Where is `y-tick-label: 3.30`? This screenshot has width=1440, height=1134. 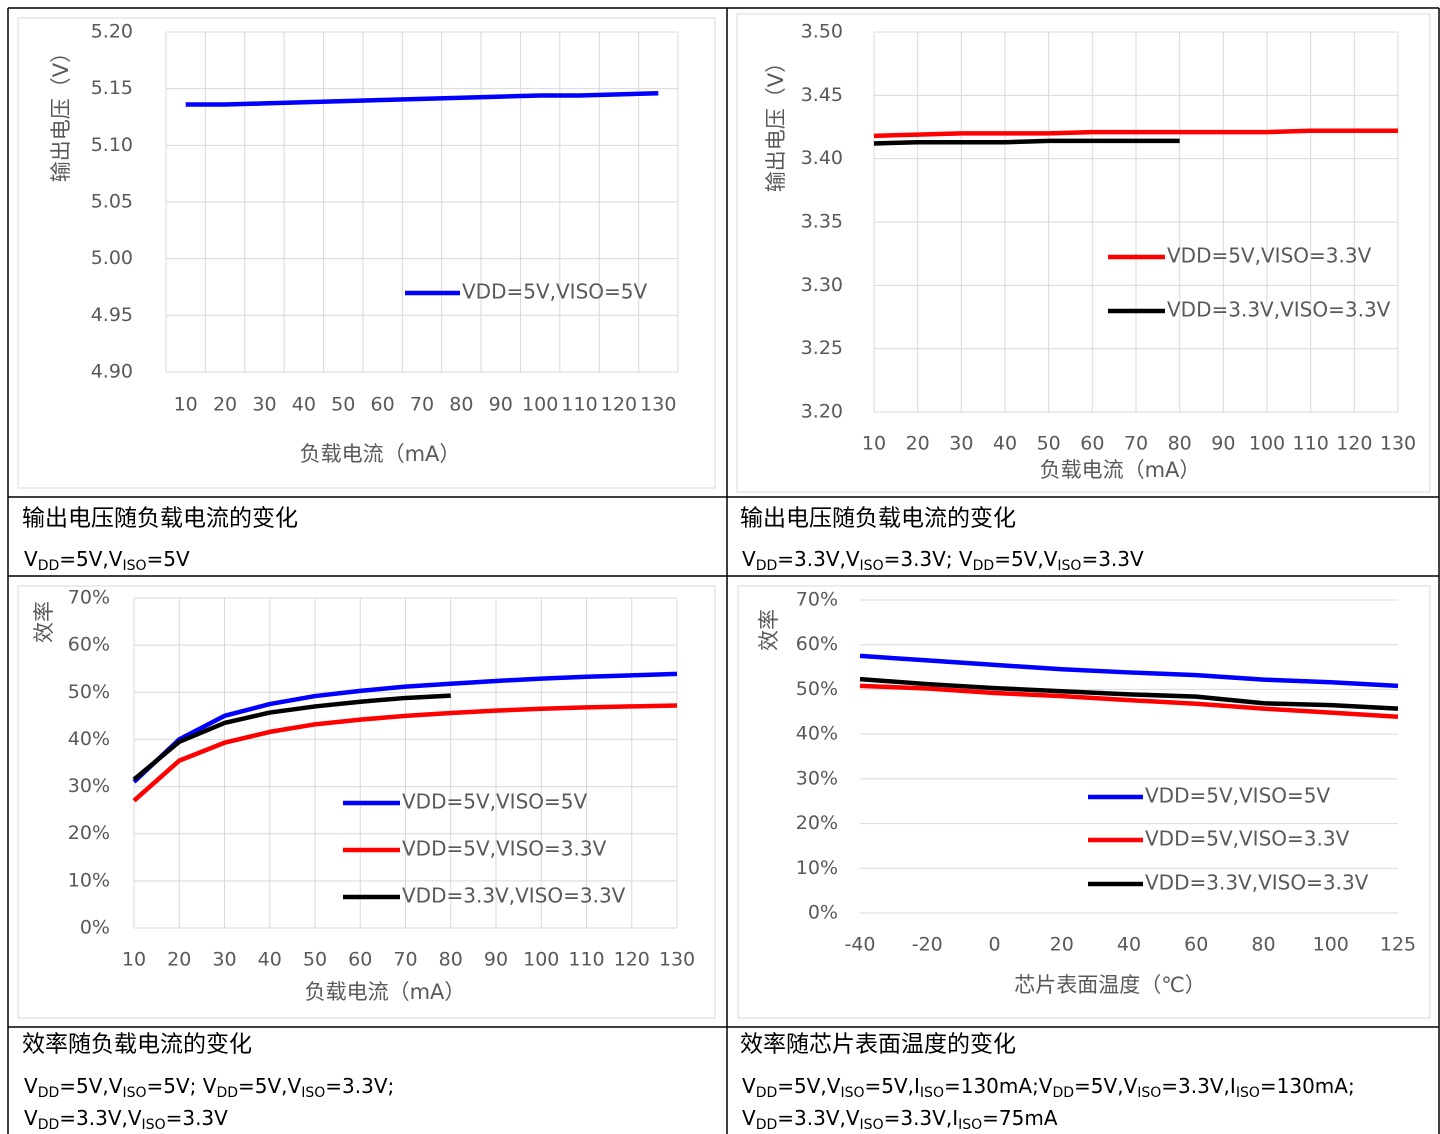
y-tick-label: 3.30 is located at coordinates (822, 285).